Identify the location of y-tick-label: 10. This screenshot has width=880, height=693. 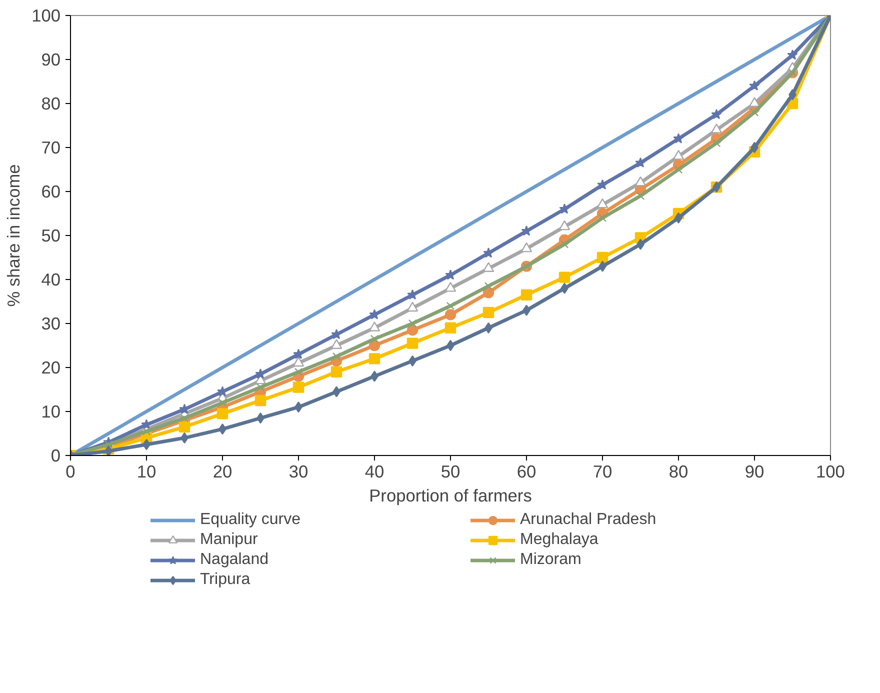
(51, 412).